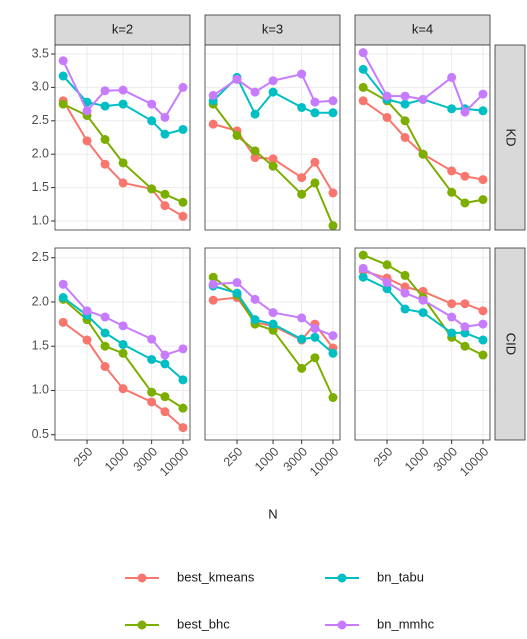  Describe the element at coordinates (40, 153) in the screenshot. I see `y-tick-label: 2.0` at that location.